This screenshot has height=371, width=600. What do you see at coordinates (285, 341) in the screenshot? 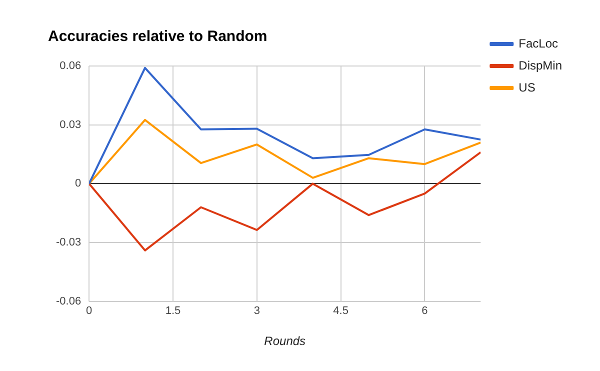
I see `x-axis-title: Rounds` at bounding box center [285, 341].